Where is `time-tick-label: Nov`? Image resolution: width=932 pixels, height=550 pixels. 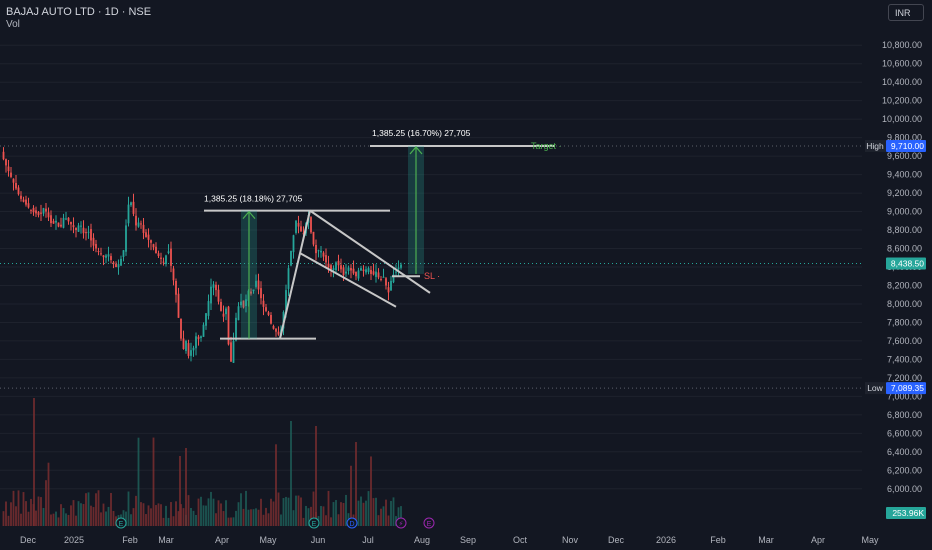
time-tick-label: Nov is located at coordinates (570, 540).